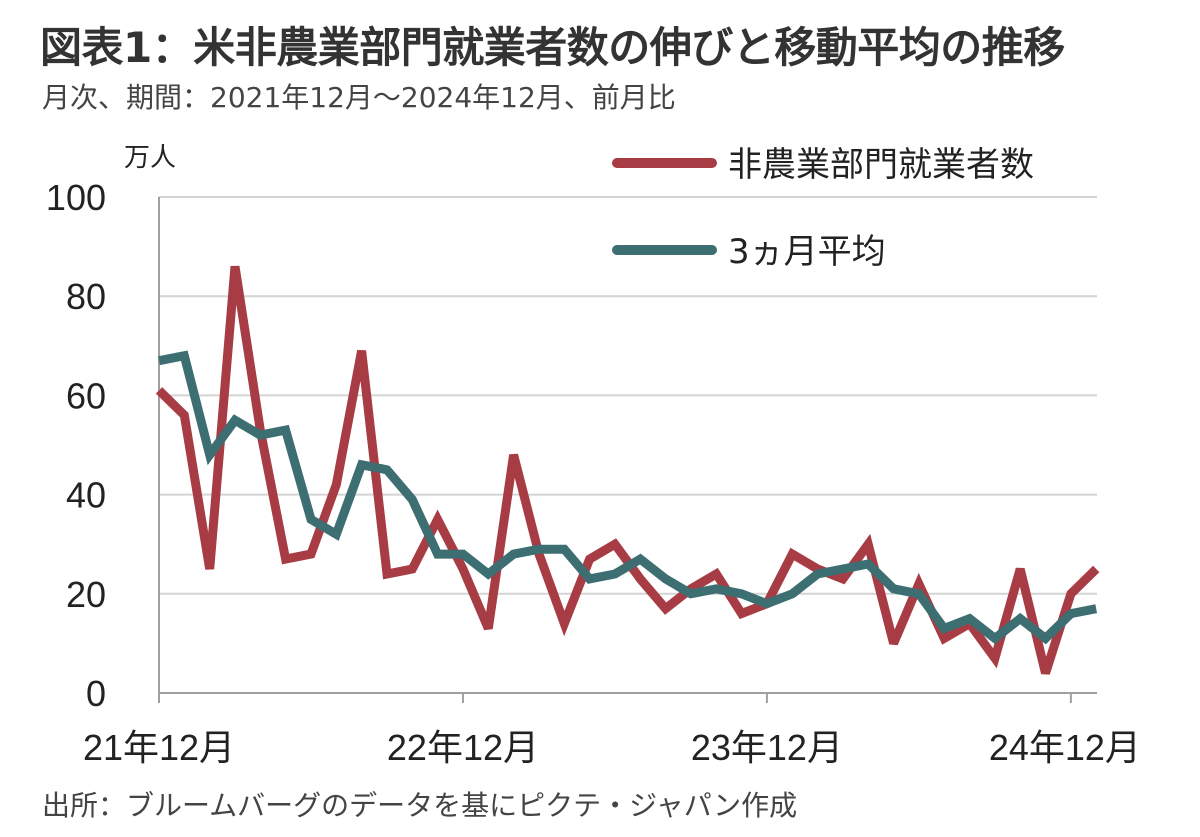 The width and height of the screenshot is (1200, 837). I want to click on source-note: 出所：ブルームバーグのデータを基にピクテ・ジャパン作成, so click(420, 805).